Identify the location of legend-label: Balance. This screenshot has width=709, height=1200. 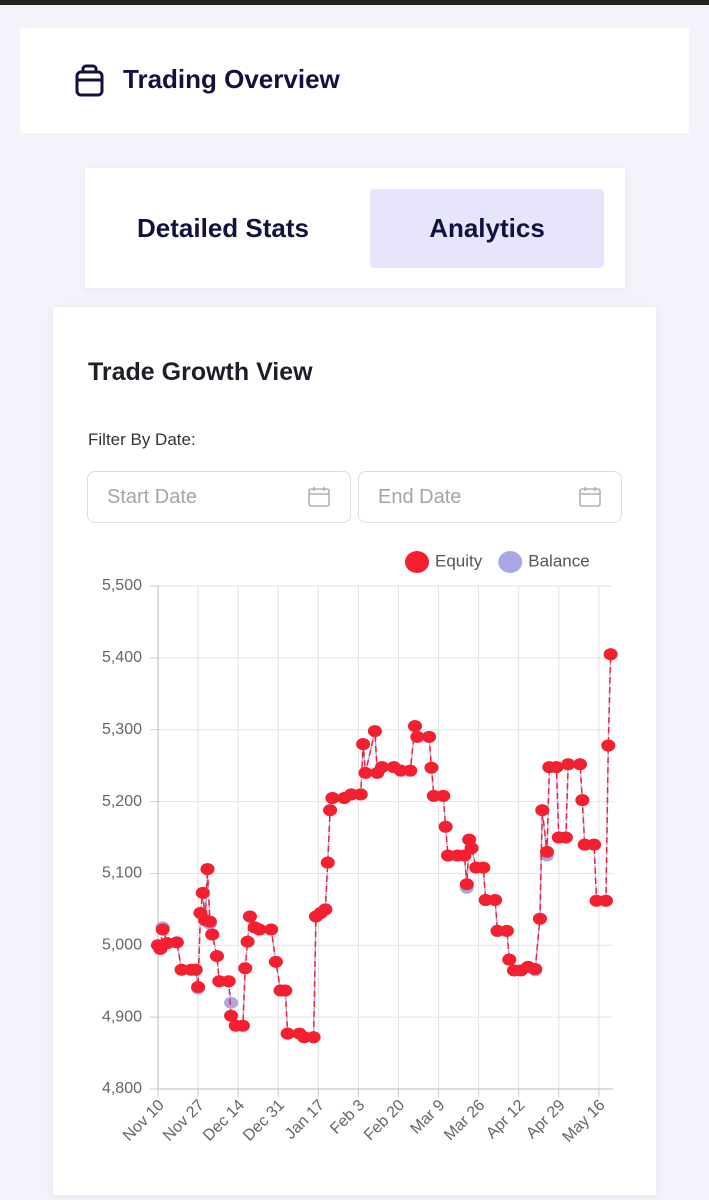
(558, 560).